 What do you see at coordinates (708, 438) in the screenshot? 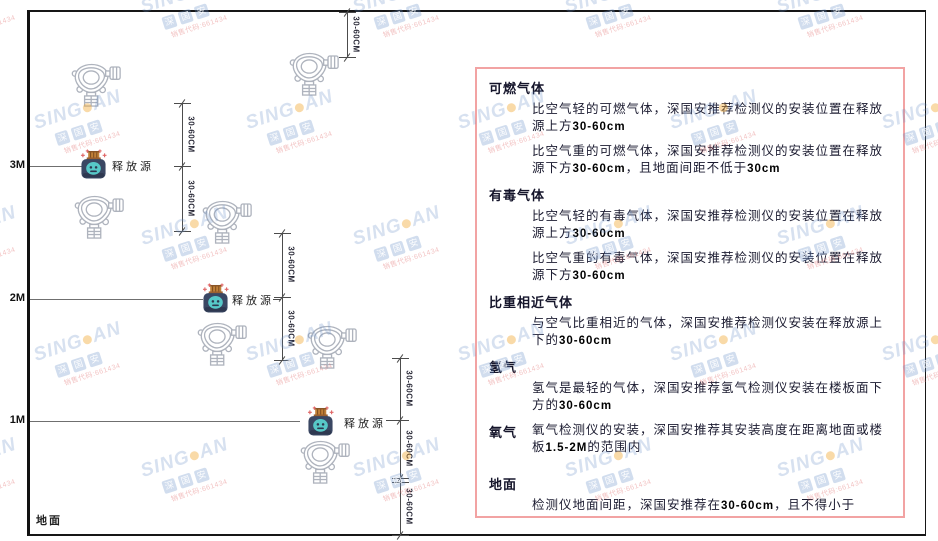
I see `panel-paragraph: 氧气检测仪的安装，深国安推荐其安装高度在距离地面或楼板1.5-2M的范围内` at bounding box center [708, 438].